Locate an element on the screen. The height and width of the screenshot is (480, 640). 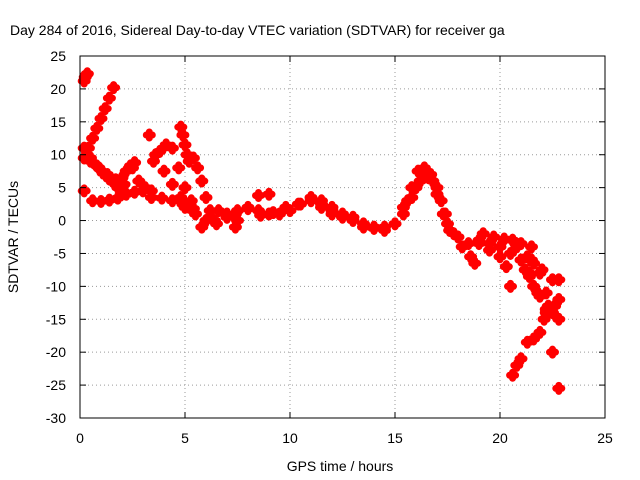
x-tick-label: 25 is located at coordinates (605, 438).